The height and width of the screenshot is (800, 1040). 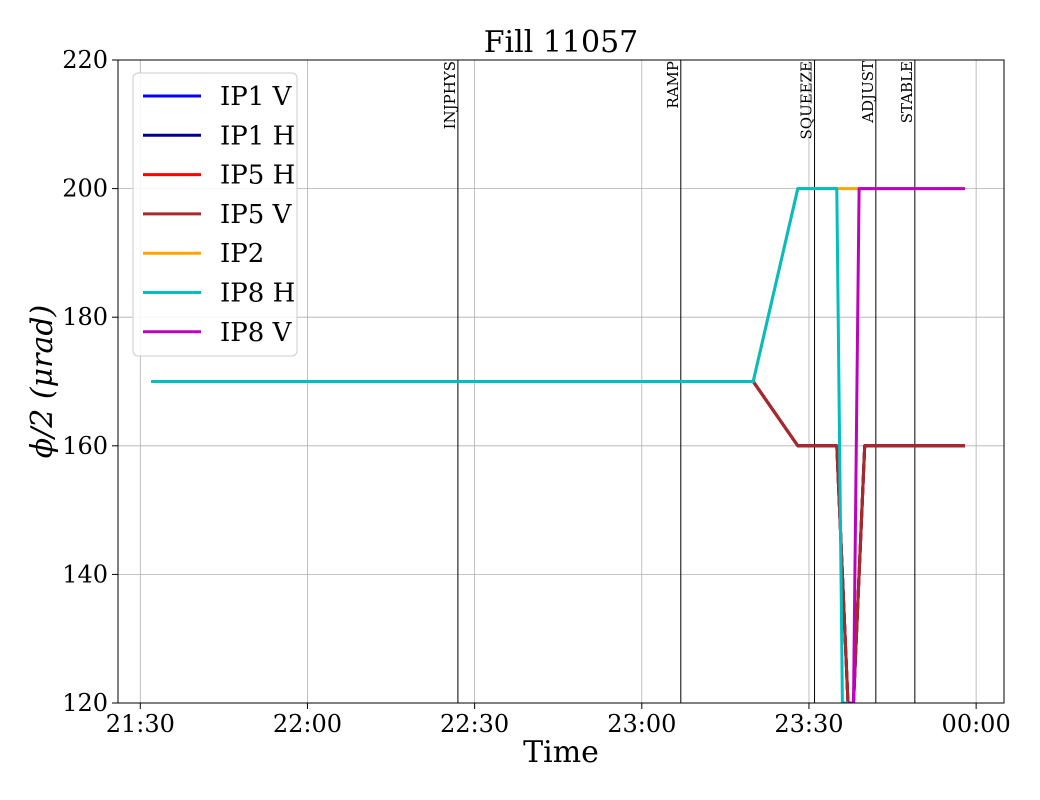 What do you see at coordinates (257, 176) in the screenshot?
I see `legend-label: IP5 H` at bounding box center [257, 176].